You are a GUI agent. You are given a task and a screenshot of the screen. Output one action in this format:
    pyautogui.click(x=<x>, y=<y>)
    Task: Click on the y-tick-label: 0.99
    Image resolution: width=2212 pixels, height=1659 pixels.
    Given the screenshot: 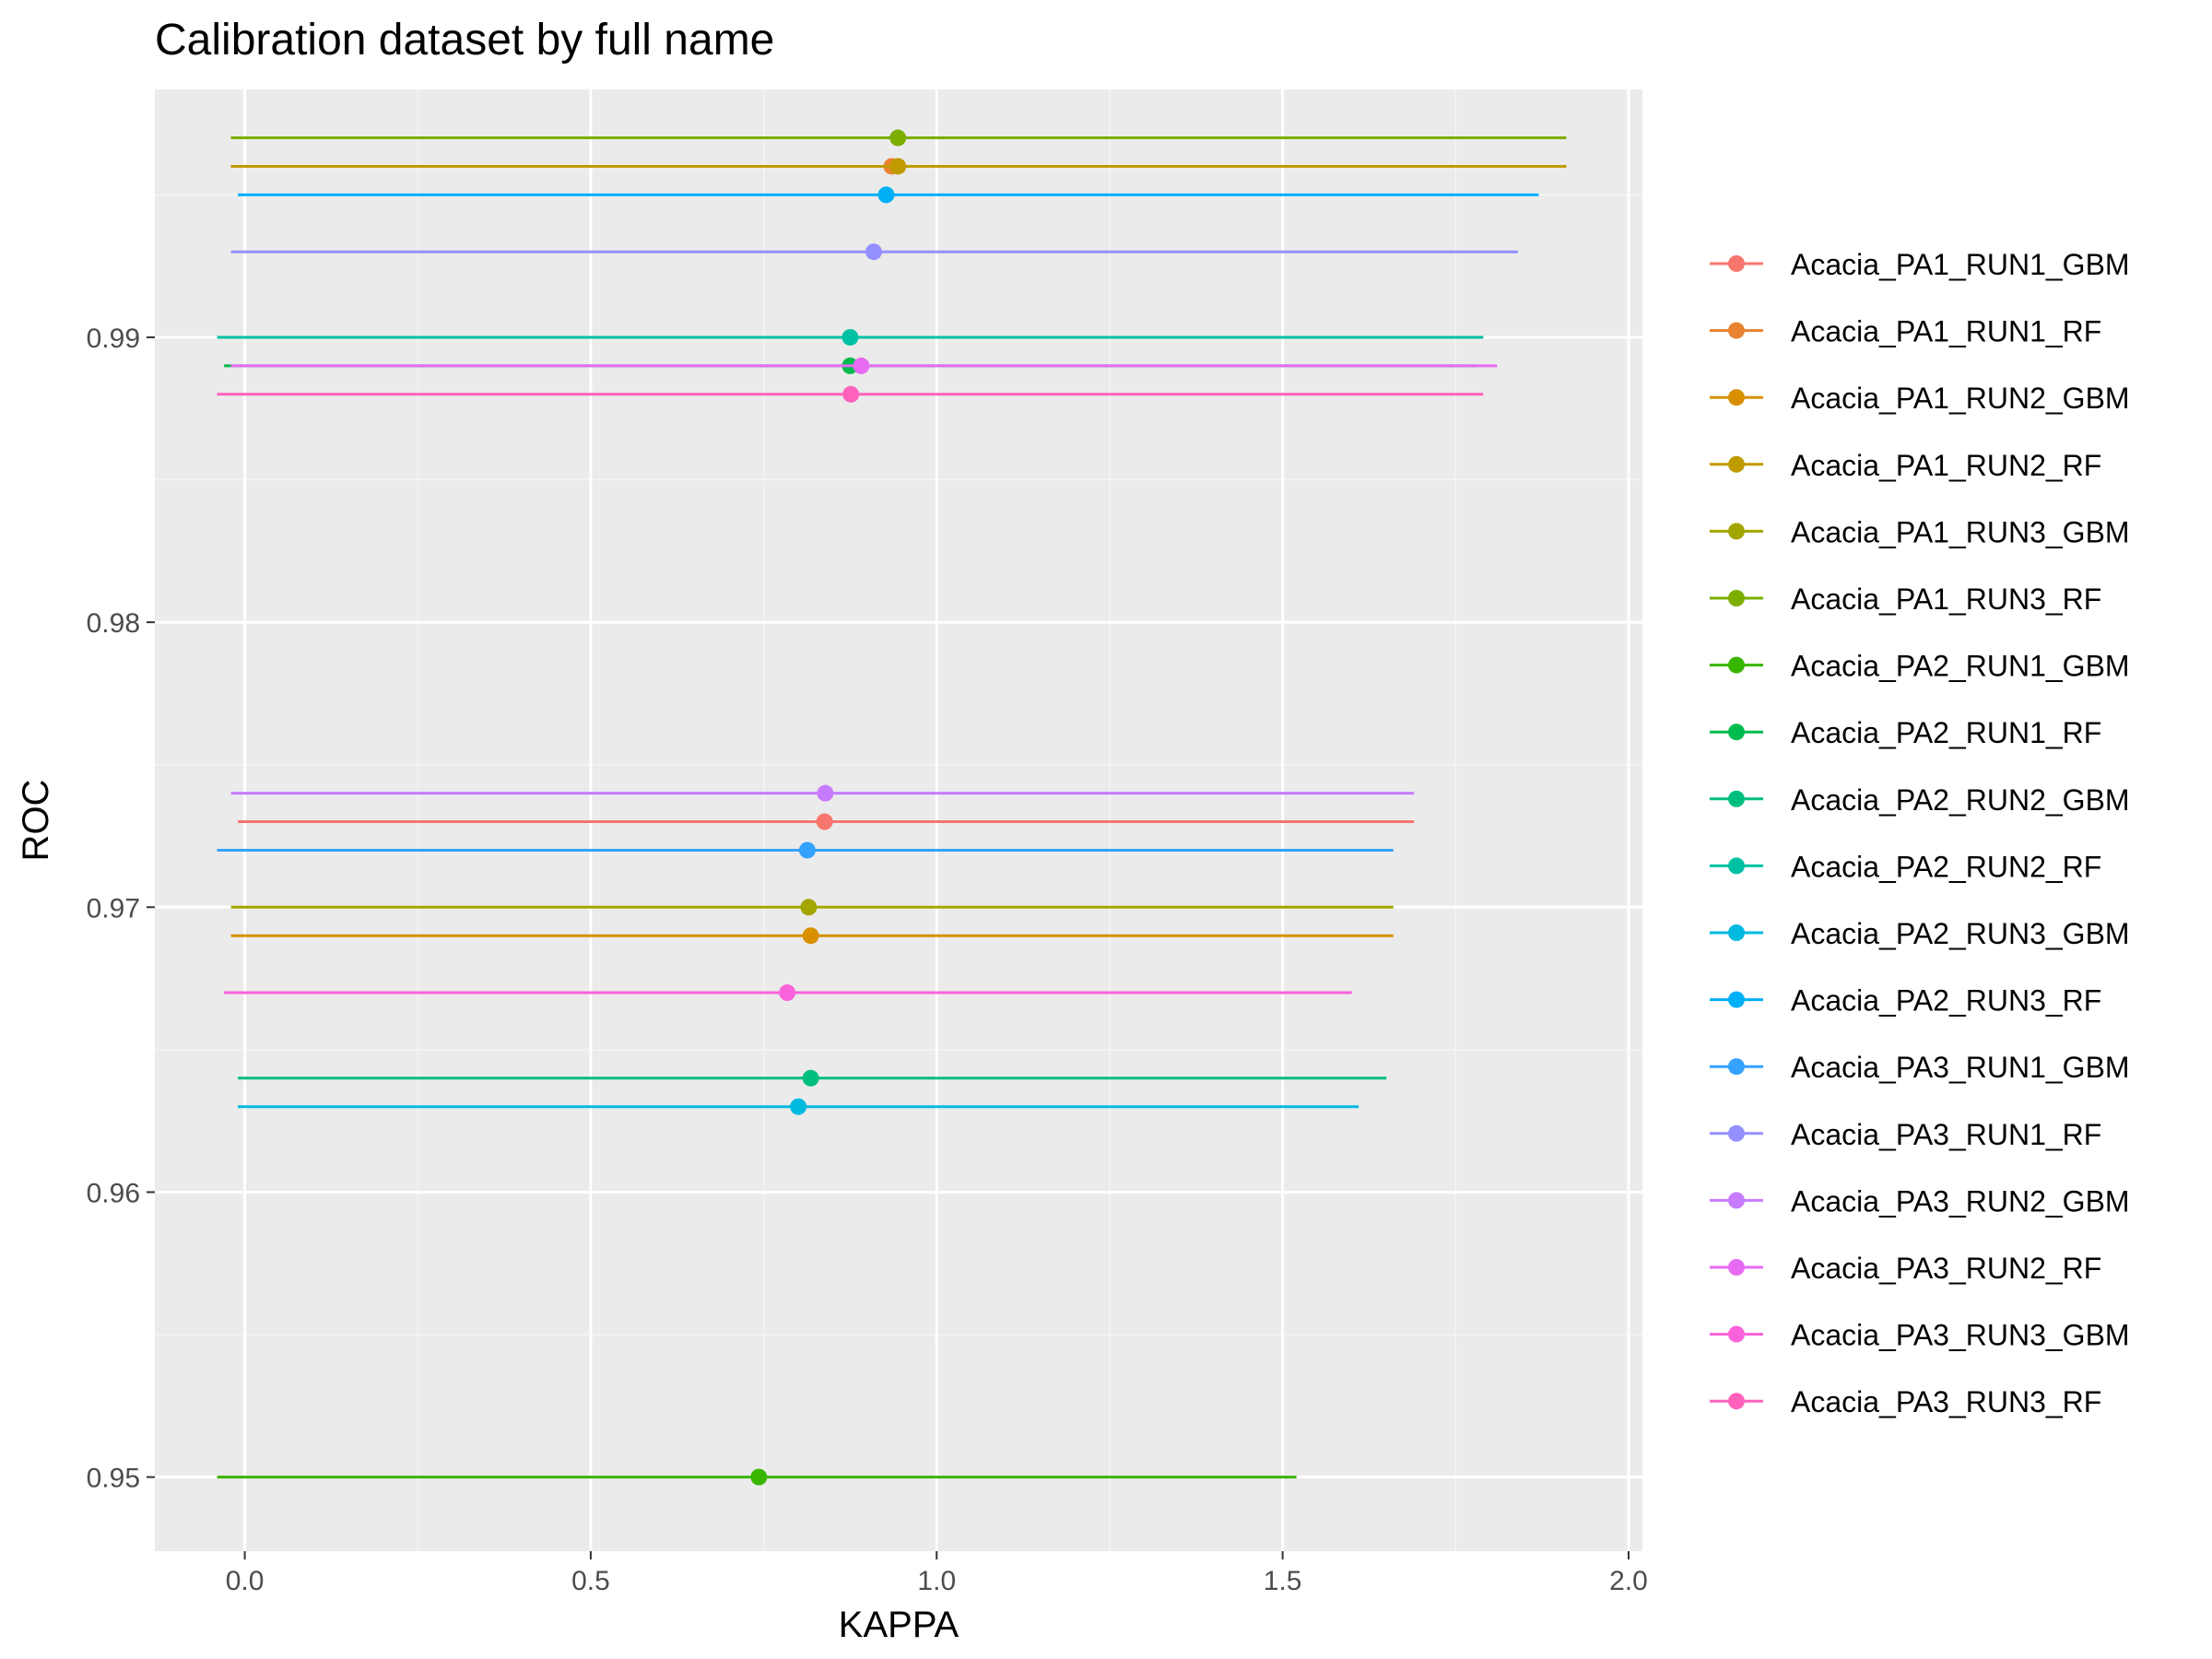 What is the action you would take?
    pyautogui.click(x=113, y=339)
    